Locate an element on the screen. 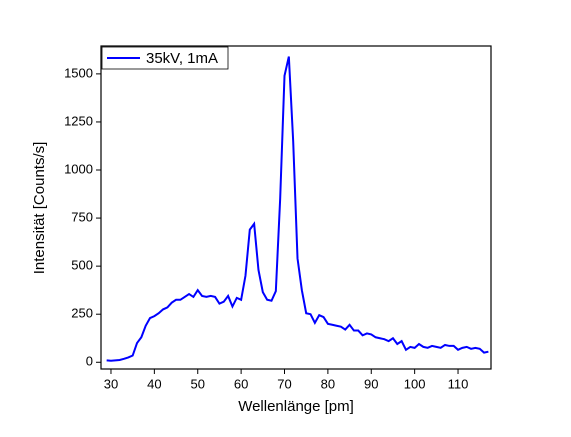 The width and height of the screenshot is (571, 437). x-axis-label: Wellenlänge [pm] is located at coordinates (296, 406).